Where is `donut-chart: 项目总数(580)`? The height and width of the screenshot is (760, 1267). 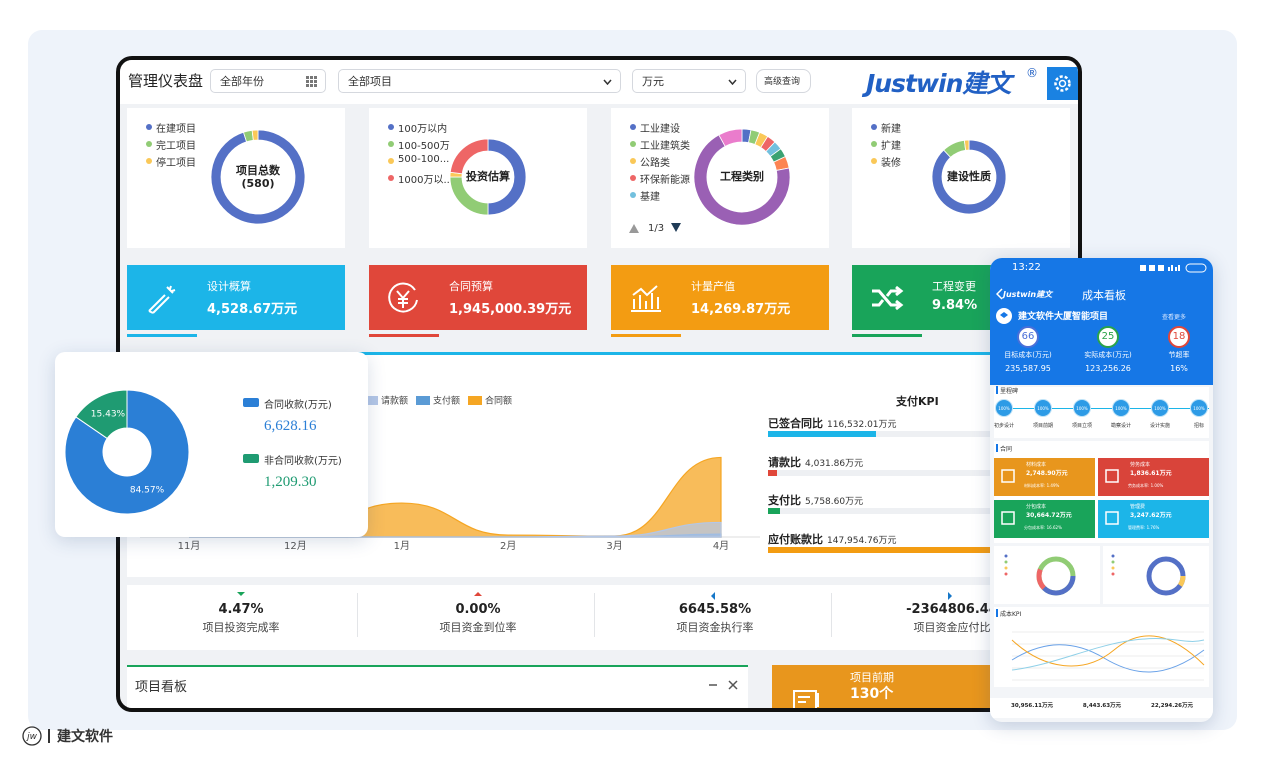
donut-chart: 项目总数(580) is located at coordinates (258, 177).